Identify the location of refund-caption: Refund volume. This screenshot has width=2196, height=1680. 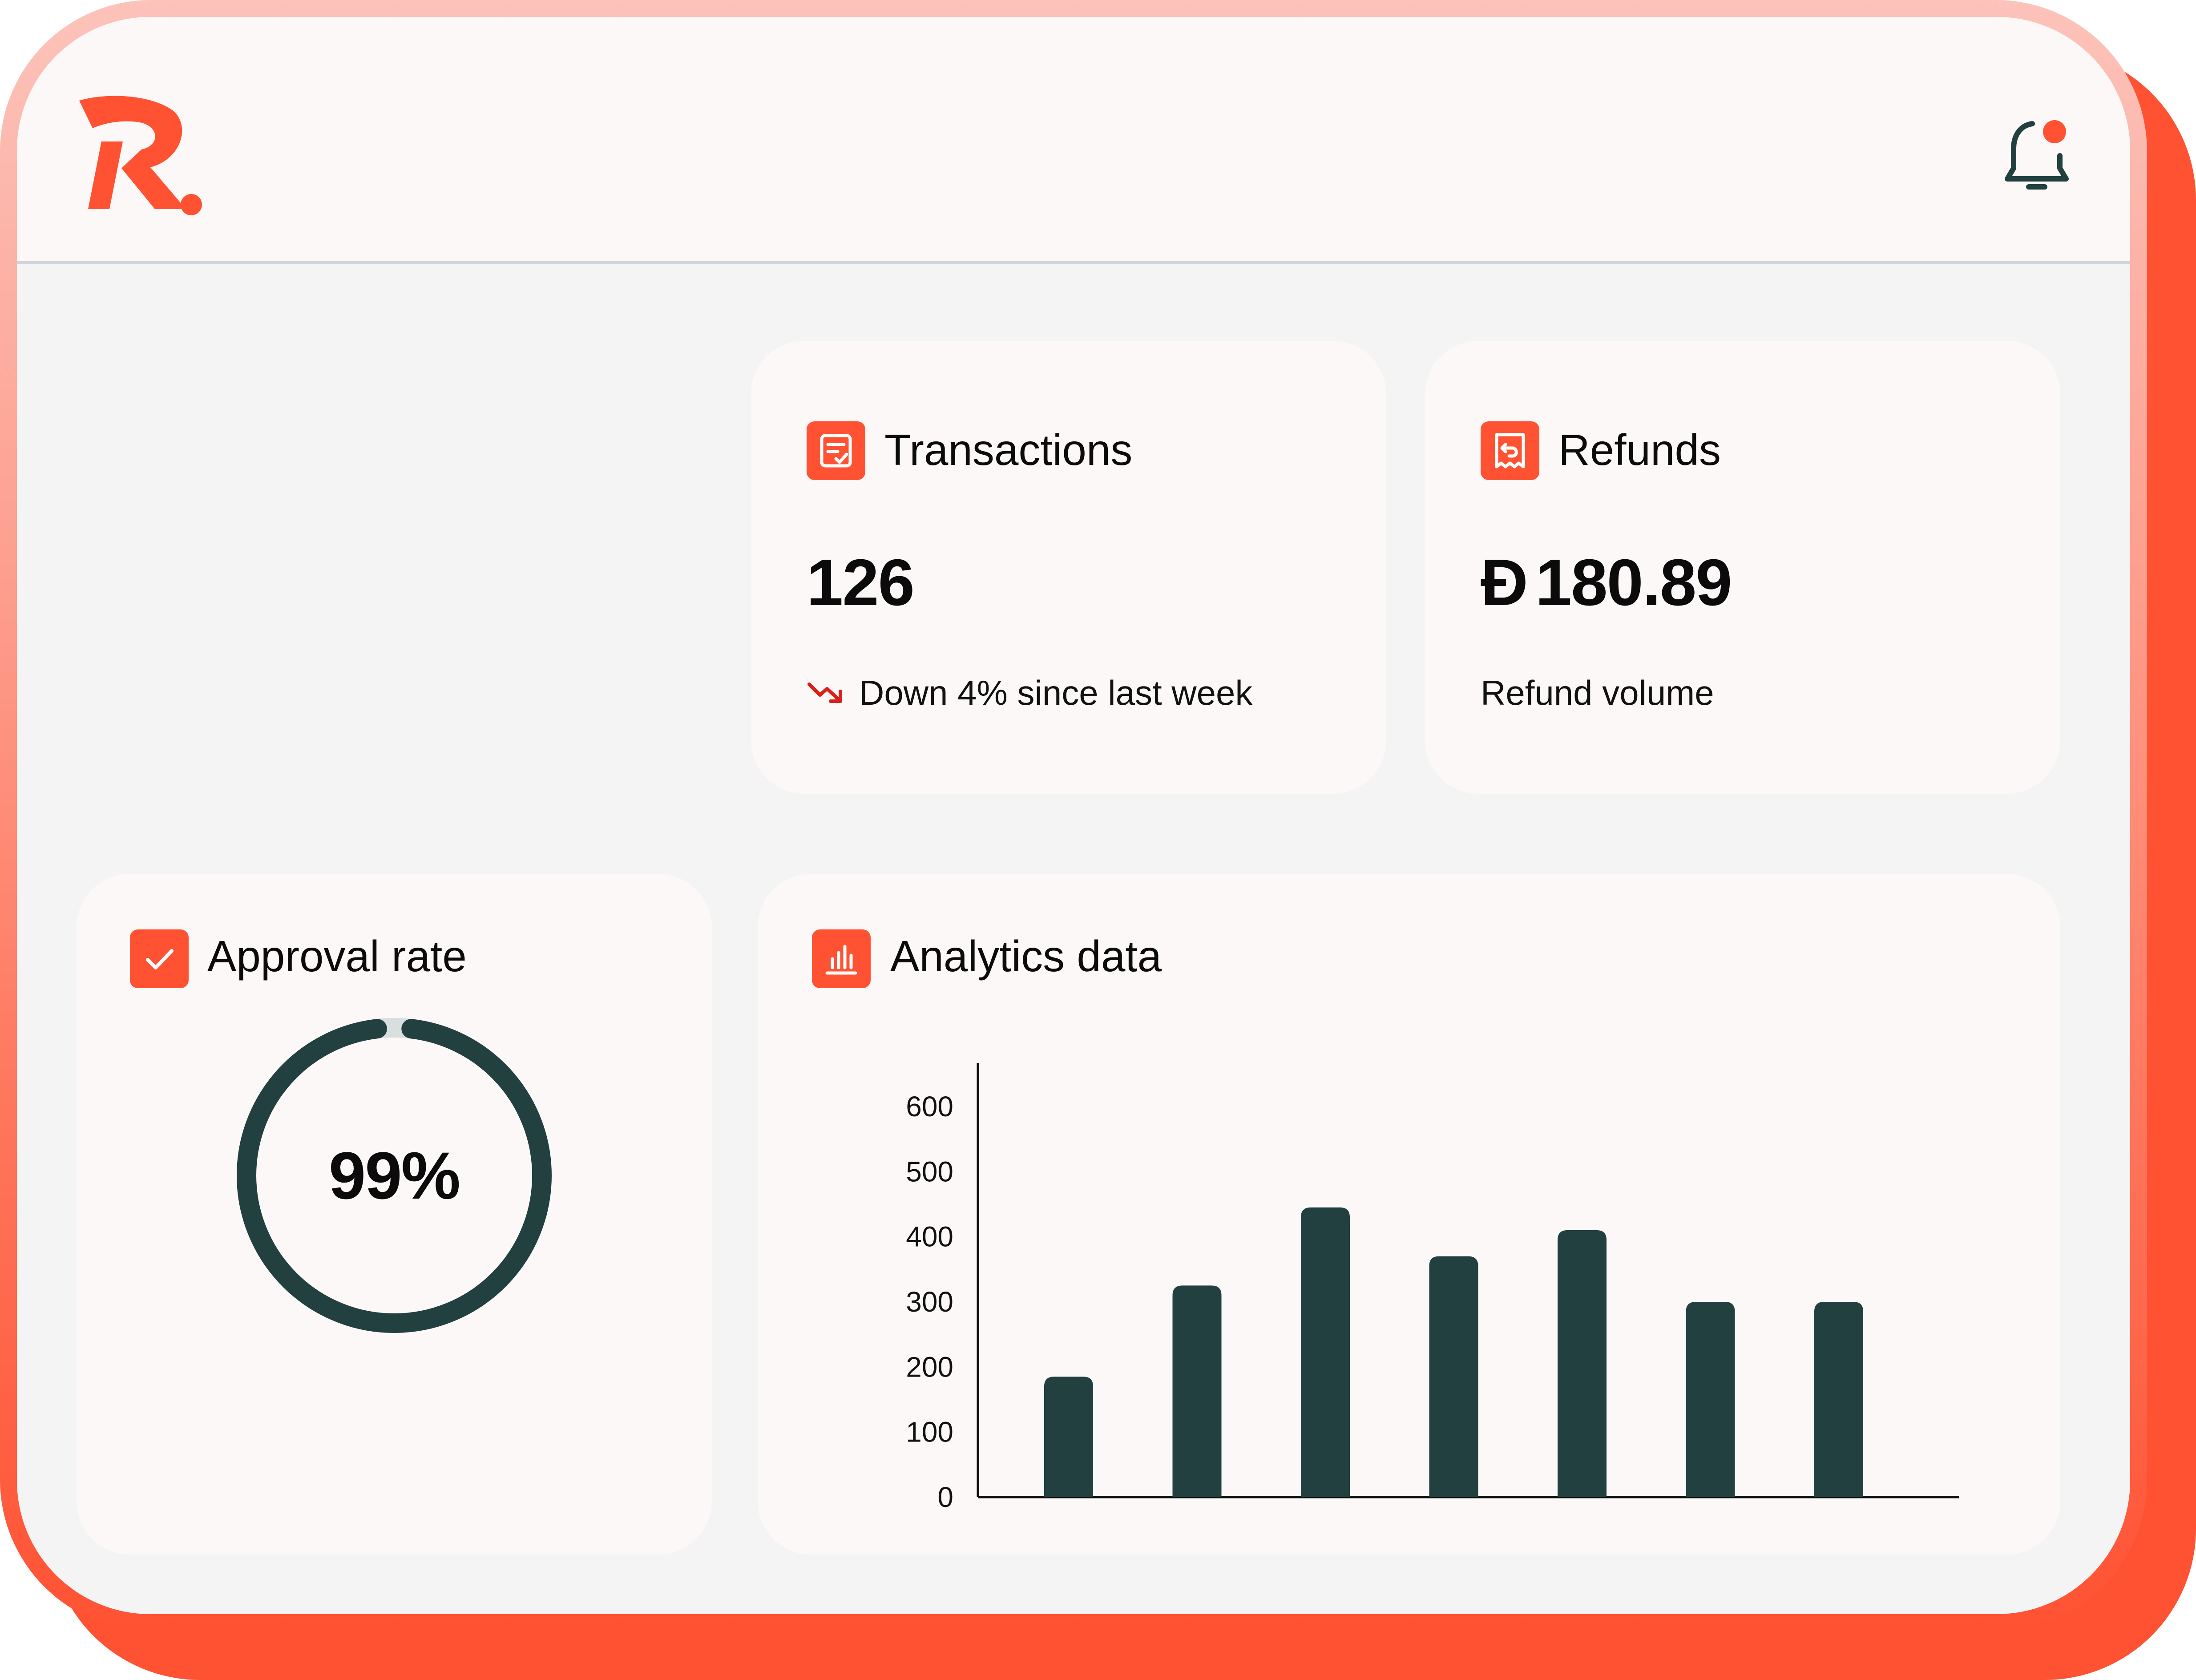
(1597, 692).